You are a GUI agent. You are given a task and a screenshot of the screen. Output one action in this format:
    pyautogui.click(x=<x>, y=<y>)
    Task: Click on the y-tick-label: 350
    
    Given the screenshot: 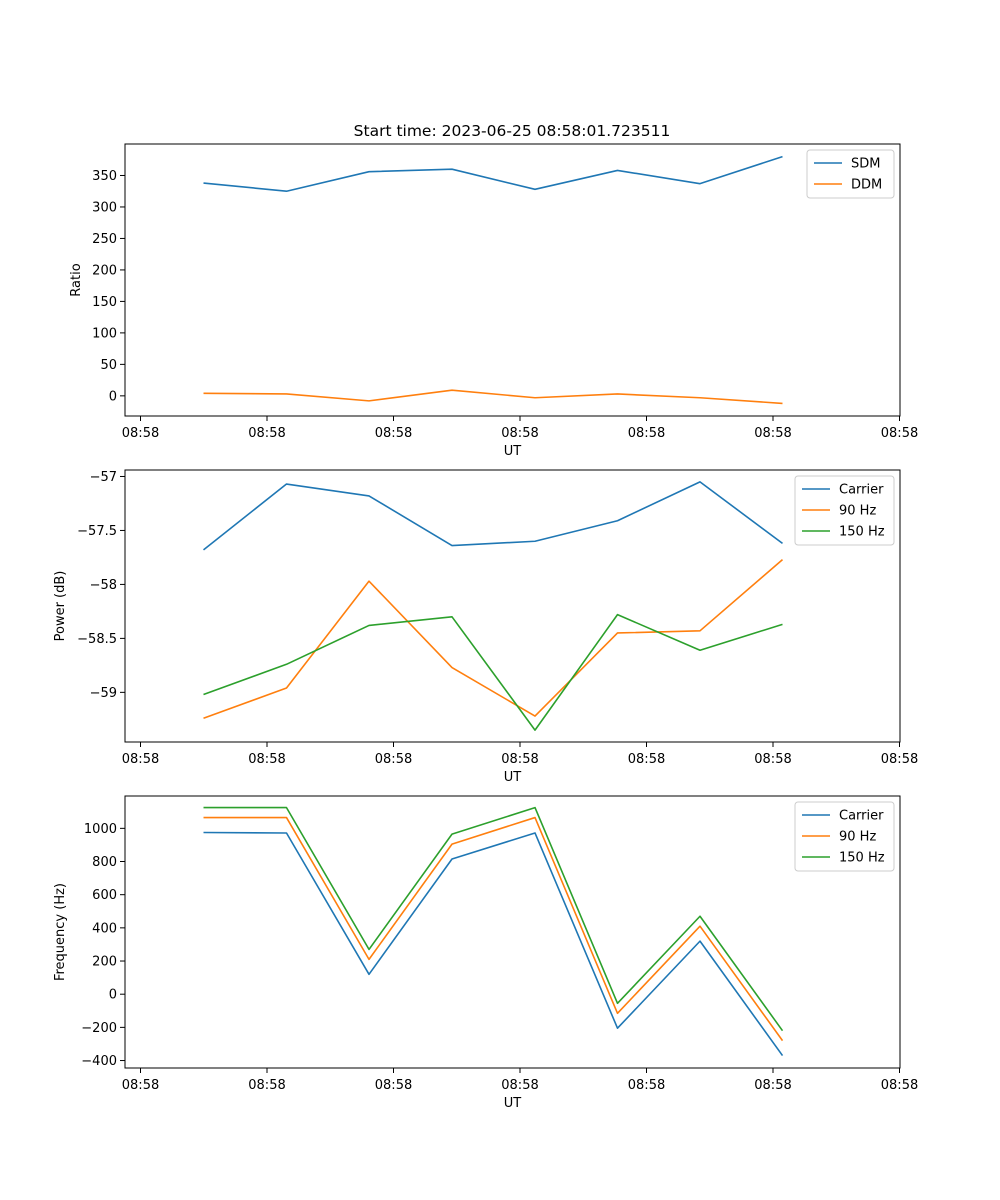 What is the action you would take?
    pyautogui.click(x=104, y=176)
    